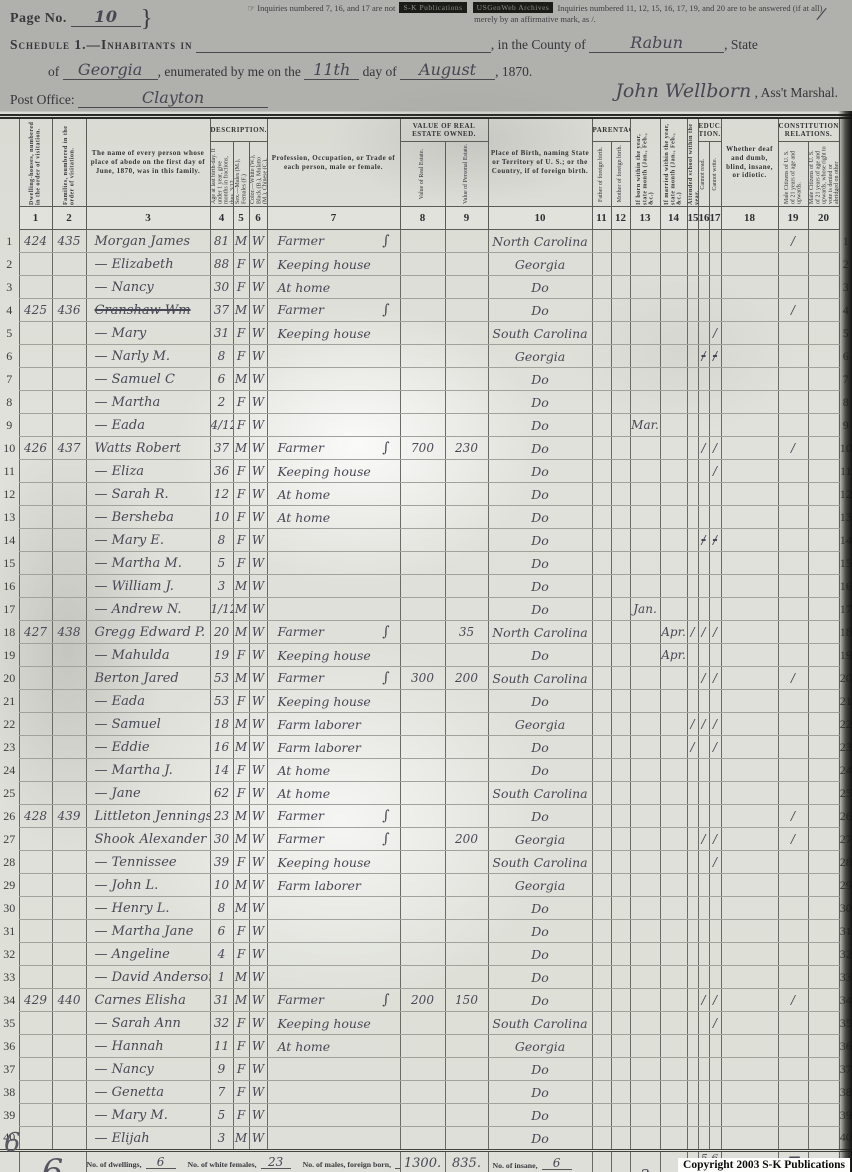 The height and width of the screenshot is (1172, 852). Describe the element at coordinates (333, 494) in the screenshot. I see `cell-occupation: At home` at that location.